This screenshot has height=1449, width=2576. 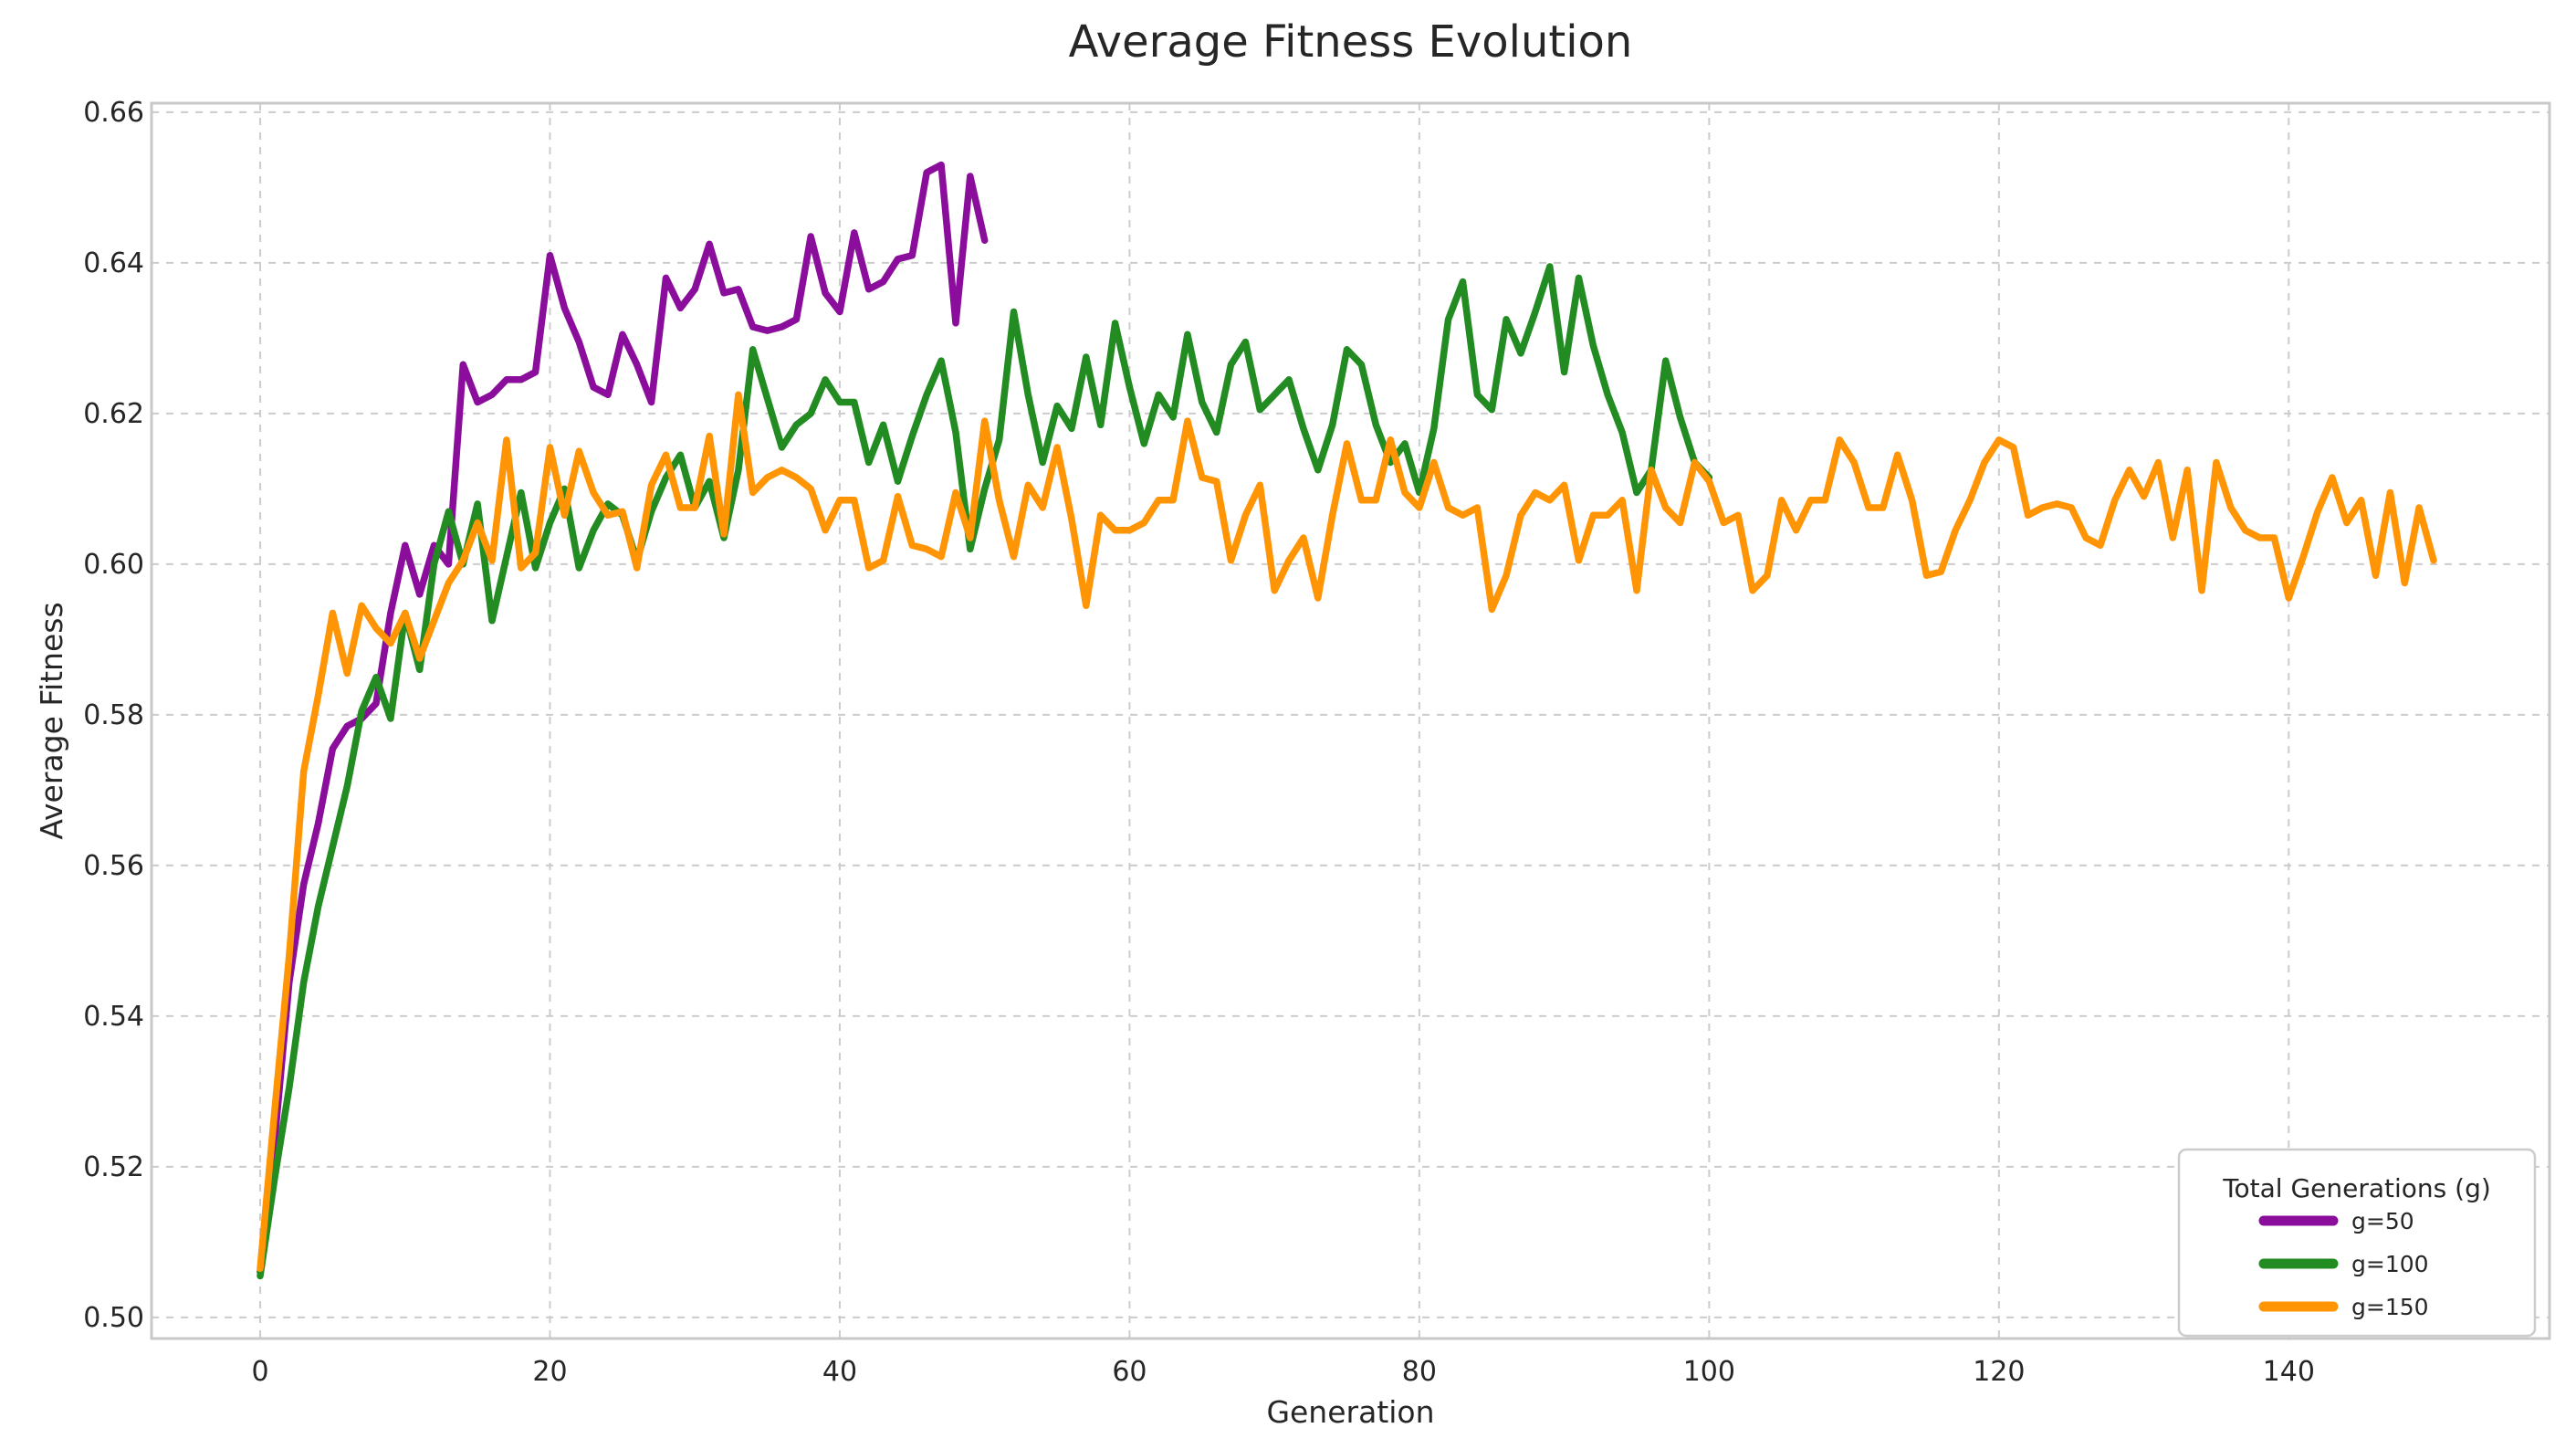 I want to click on chart-title: Average Fitness Evolution, so click(x=1351, y=42).